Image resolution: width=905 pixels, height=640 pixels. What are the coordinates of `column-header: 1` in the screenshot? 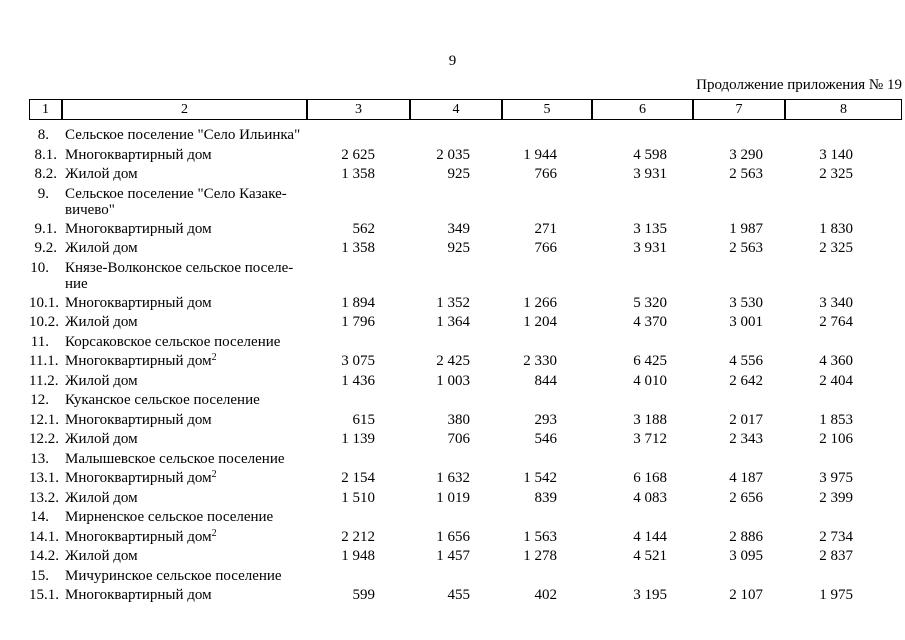 It's located at (45, 109).